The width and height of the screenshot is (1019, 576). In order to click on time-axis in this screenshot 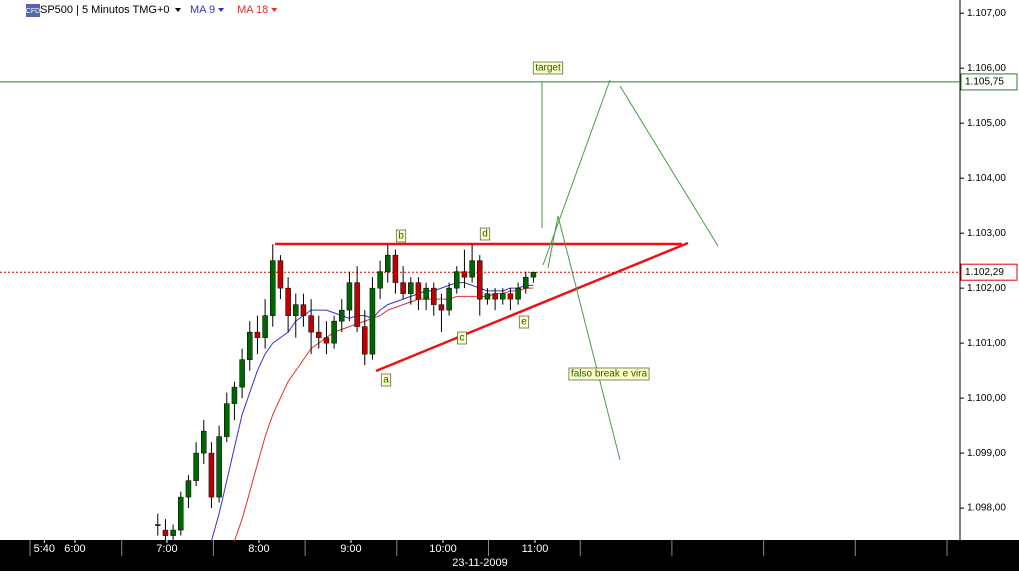, I will do `click(480, 548)`.